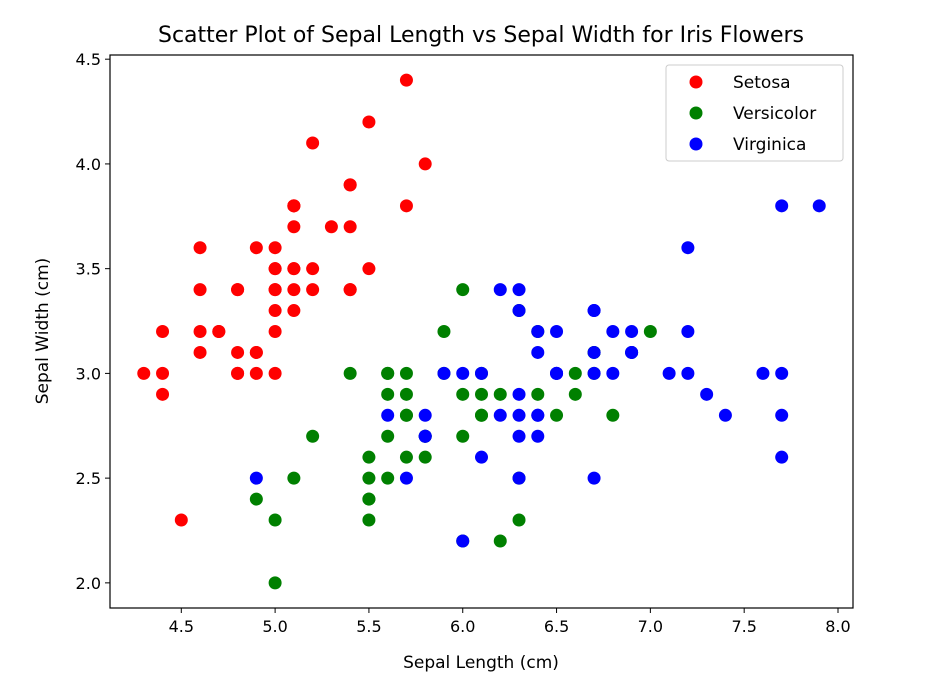 This screenshot has height=679, width=928. Describe the element at coordinates (274, 626) in the screenshot. I see `x-tick-label: 5.0` at that location.